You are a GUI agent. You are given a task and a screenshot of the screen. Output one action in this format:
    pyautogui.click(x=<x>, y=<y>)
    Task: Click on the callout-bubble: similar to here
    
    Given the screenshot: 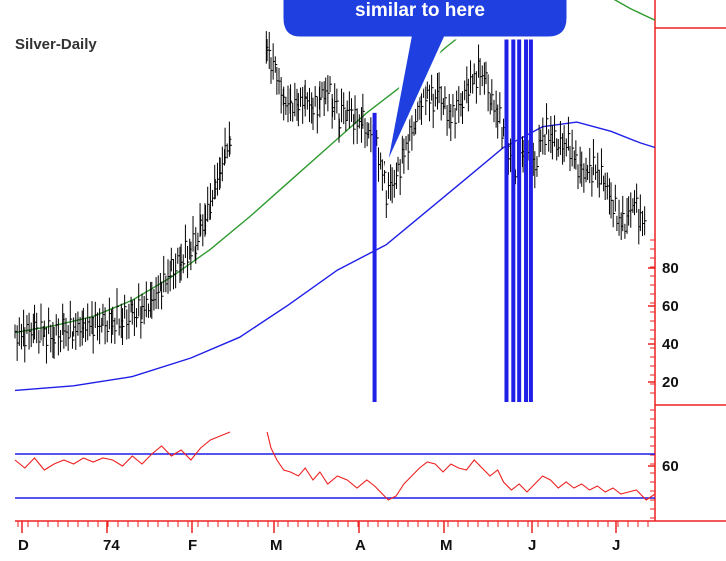 What is the action you would take?
    pyautogui.click(x=425, y=85)
    